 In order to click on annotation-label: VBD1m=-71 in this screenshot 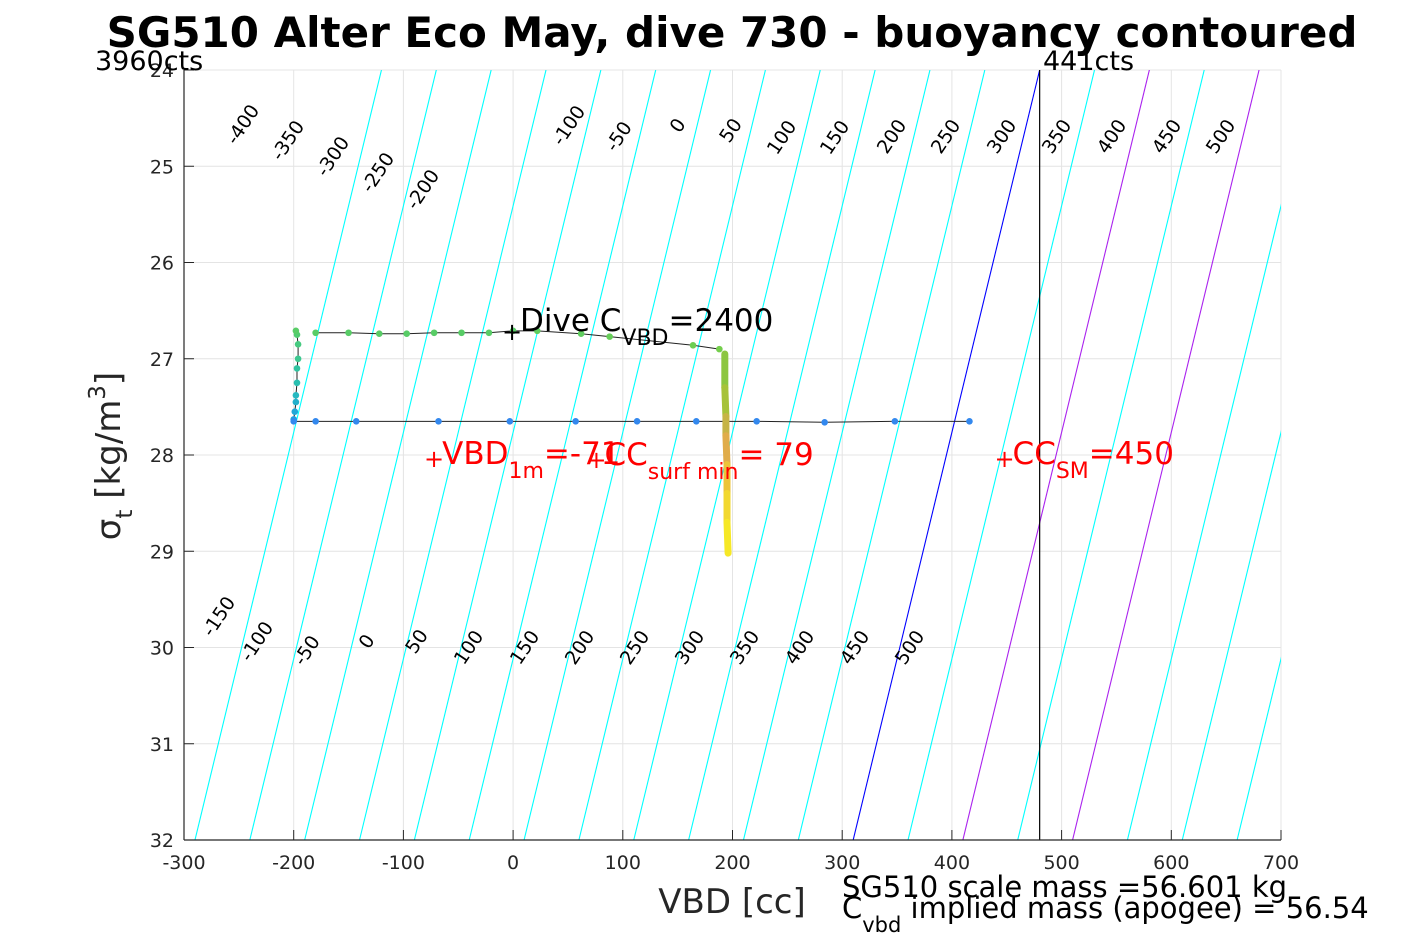, I will do `click(531, 460)`.